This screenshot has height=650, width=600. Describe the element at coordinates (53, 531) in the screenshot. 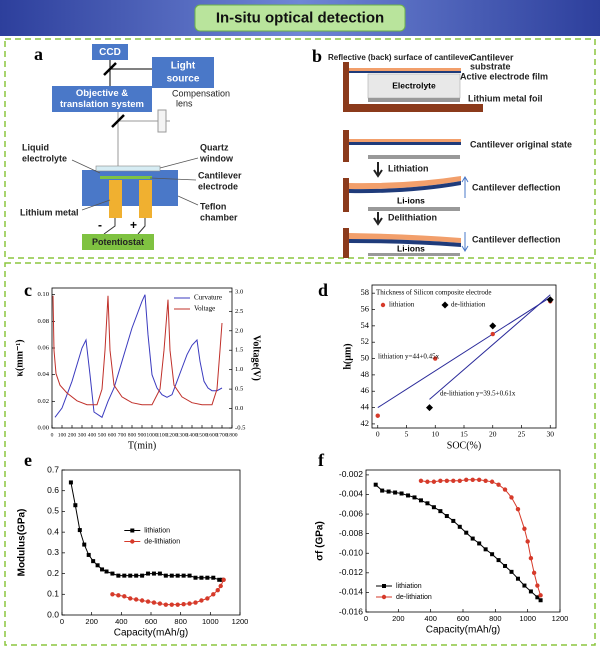

I see `y-tick-label: 0.4` at that location.